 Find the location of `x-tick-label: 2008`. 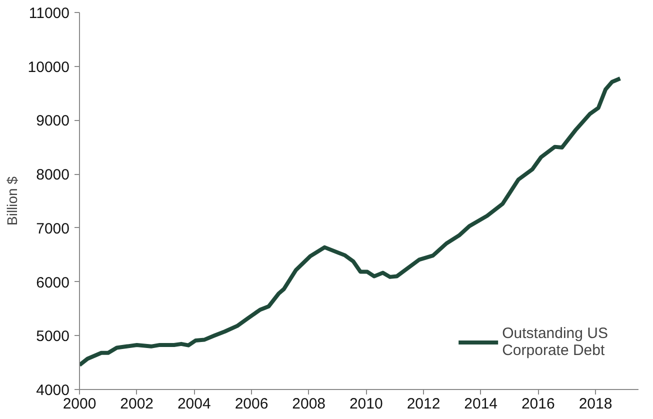

x-tick-label: 2008 is located at coordinates (309, 404).